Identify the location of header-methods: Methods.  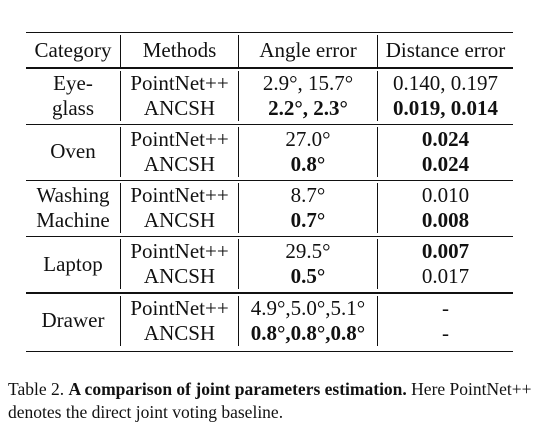
(180, 51).